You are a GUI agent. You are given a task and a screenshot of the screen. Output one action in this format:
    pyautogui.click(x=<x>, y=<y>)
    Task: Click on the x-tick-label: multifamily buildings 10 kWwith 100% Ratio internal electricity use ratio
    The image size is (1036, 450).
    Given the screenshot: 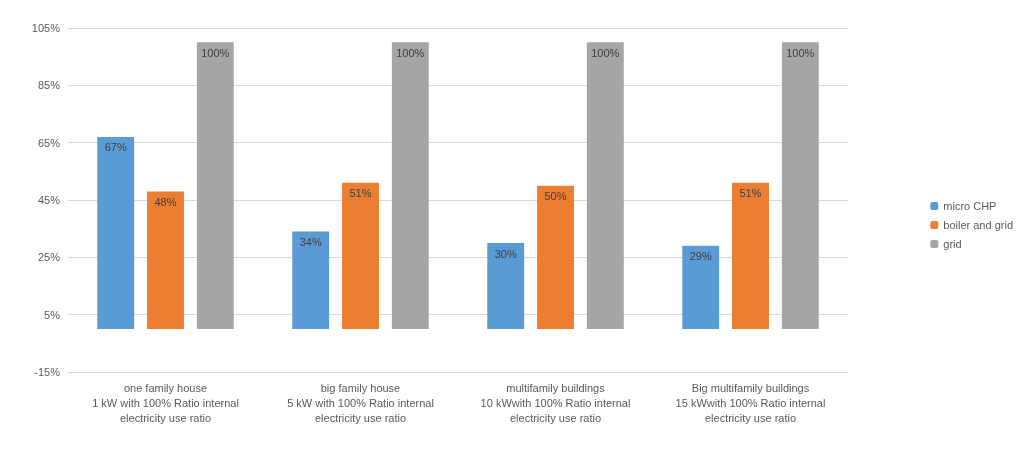 What is the action you would take?
    pyautogui.click(x=555, y=402)
    